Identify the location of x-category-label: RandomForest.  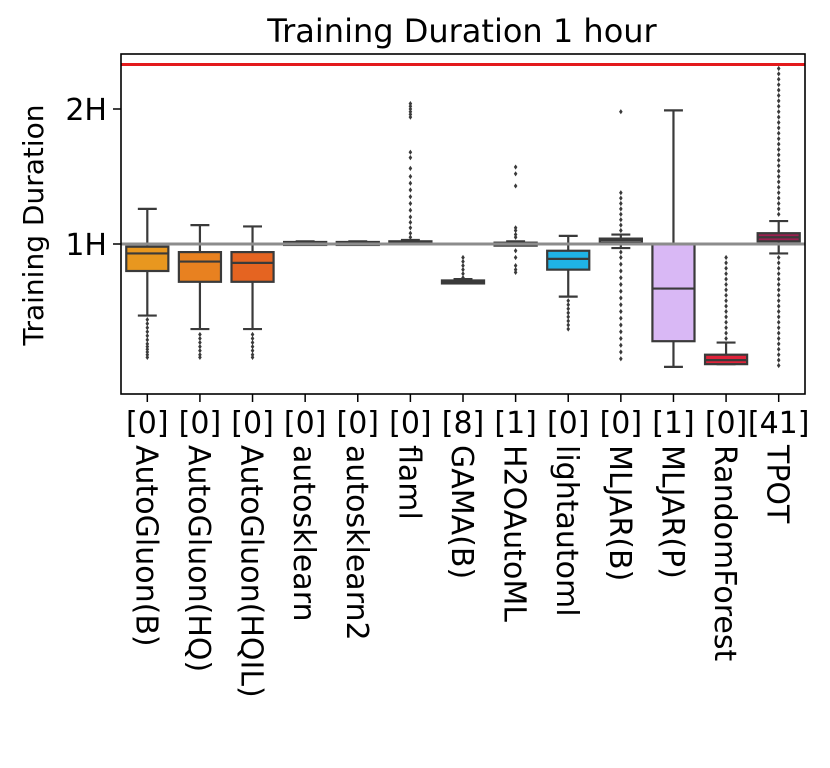
(724, 553).